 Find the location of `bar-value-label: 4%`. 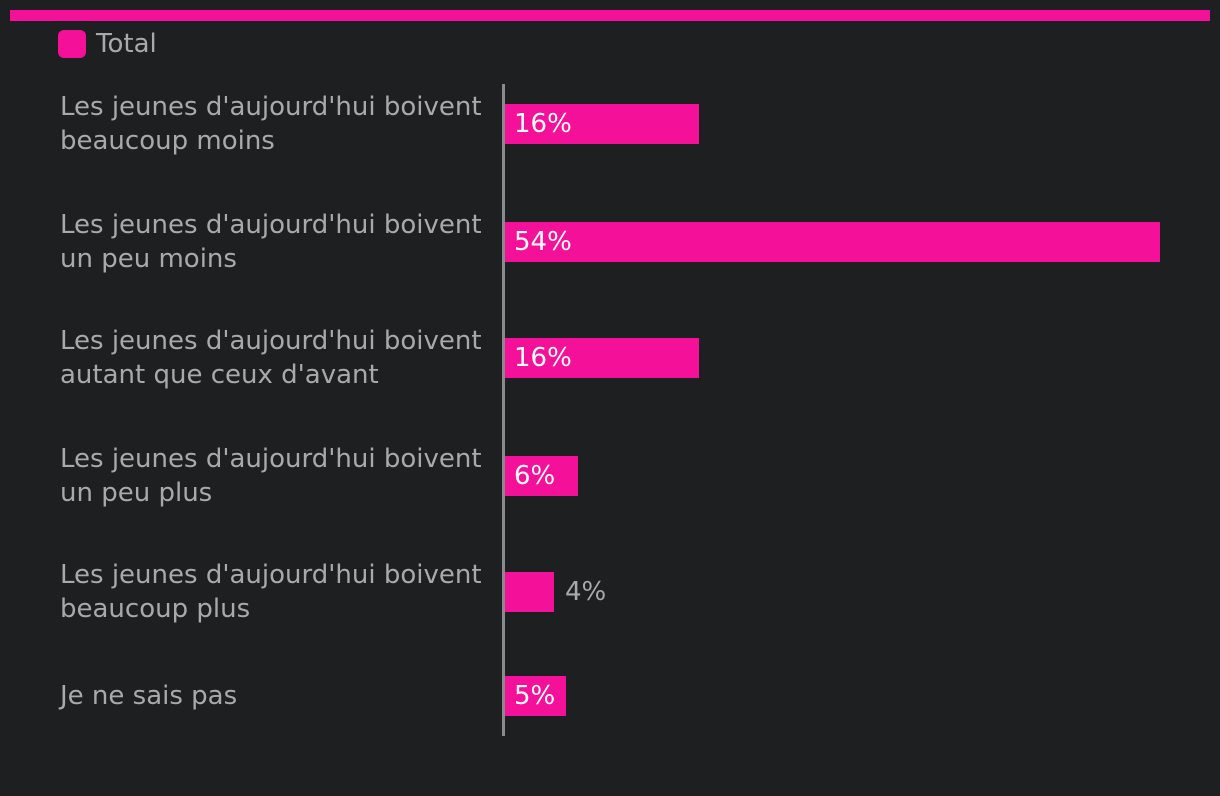

bar-value-label: 4% is located at coordinates (586, 592).